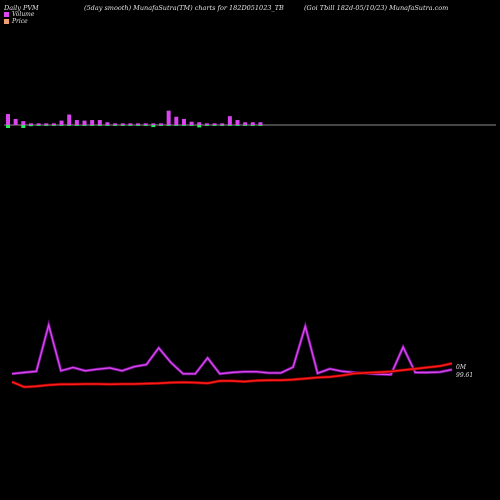  I want to click on legend-price-swatch, so click(6, 21).